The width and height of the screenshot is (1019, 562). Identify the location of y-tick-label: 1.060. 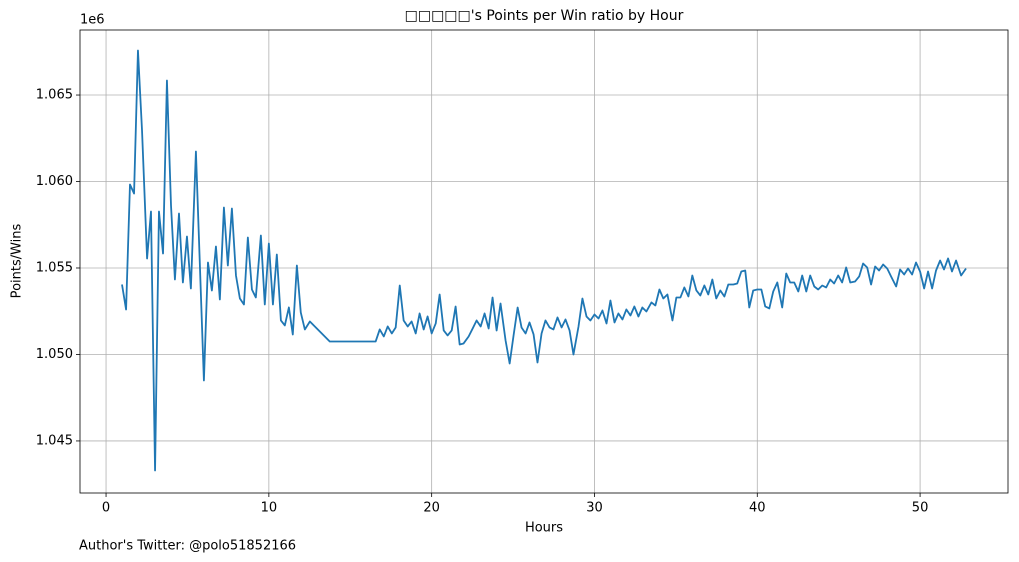
(54, 181).